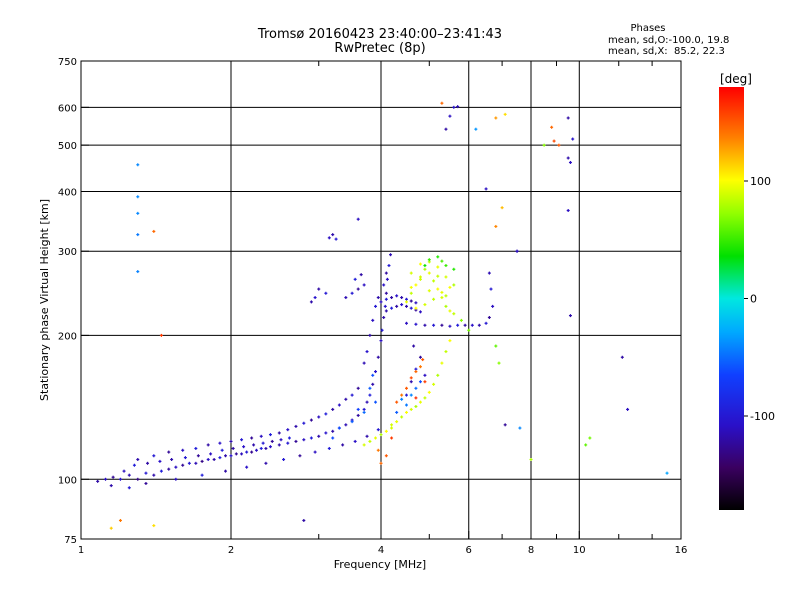 The width and height of the screenshot is (800, 600). Describe the element at coordinates (753, 299) in the screenshot. I see `colorbar-tick-label: 0` at that location.